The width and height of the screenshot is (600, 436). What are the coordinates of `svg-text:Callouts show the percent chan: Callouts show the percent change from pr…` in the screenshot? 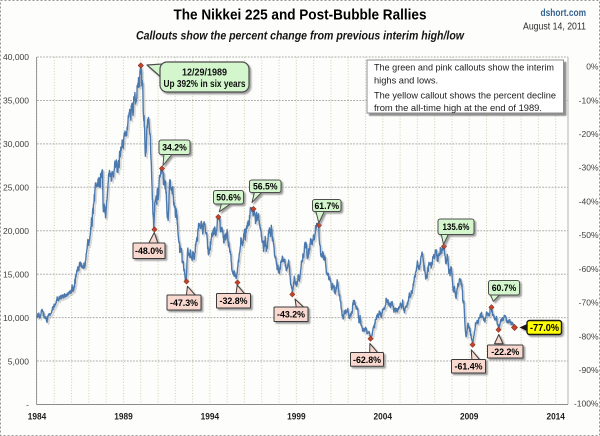 It's located at (300, 36).